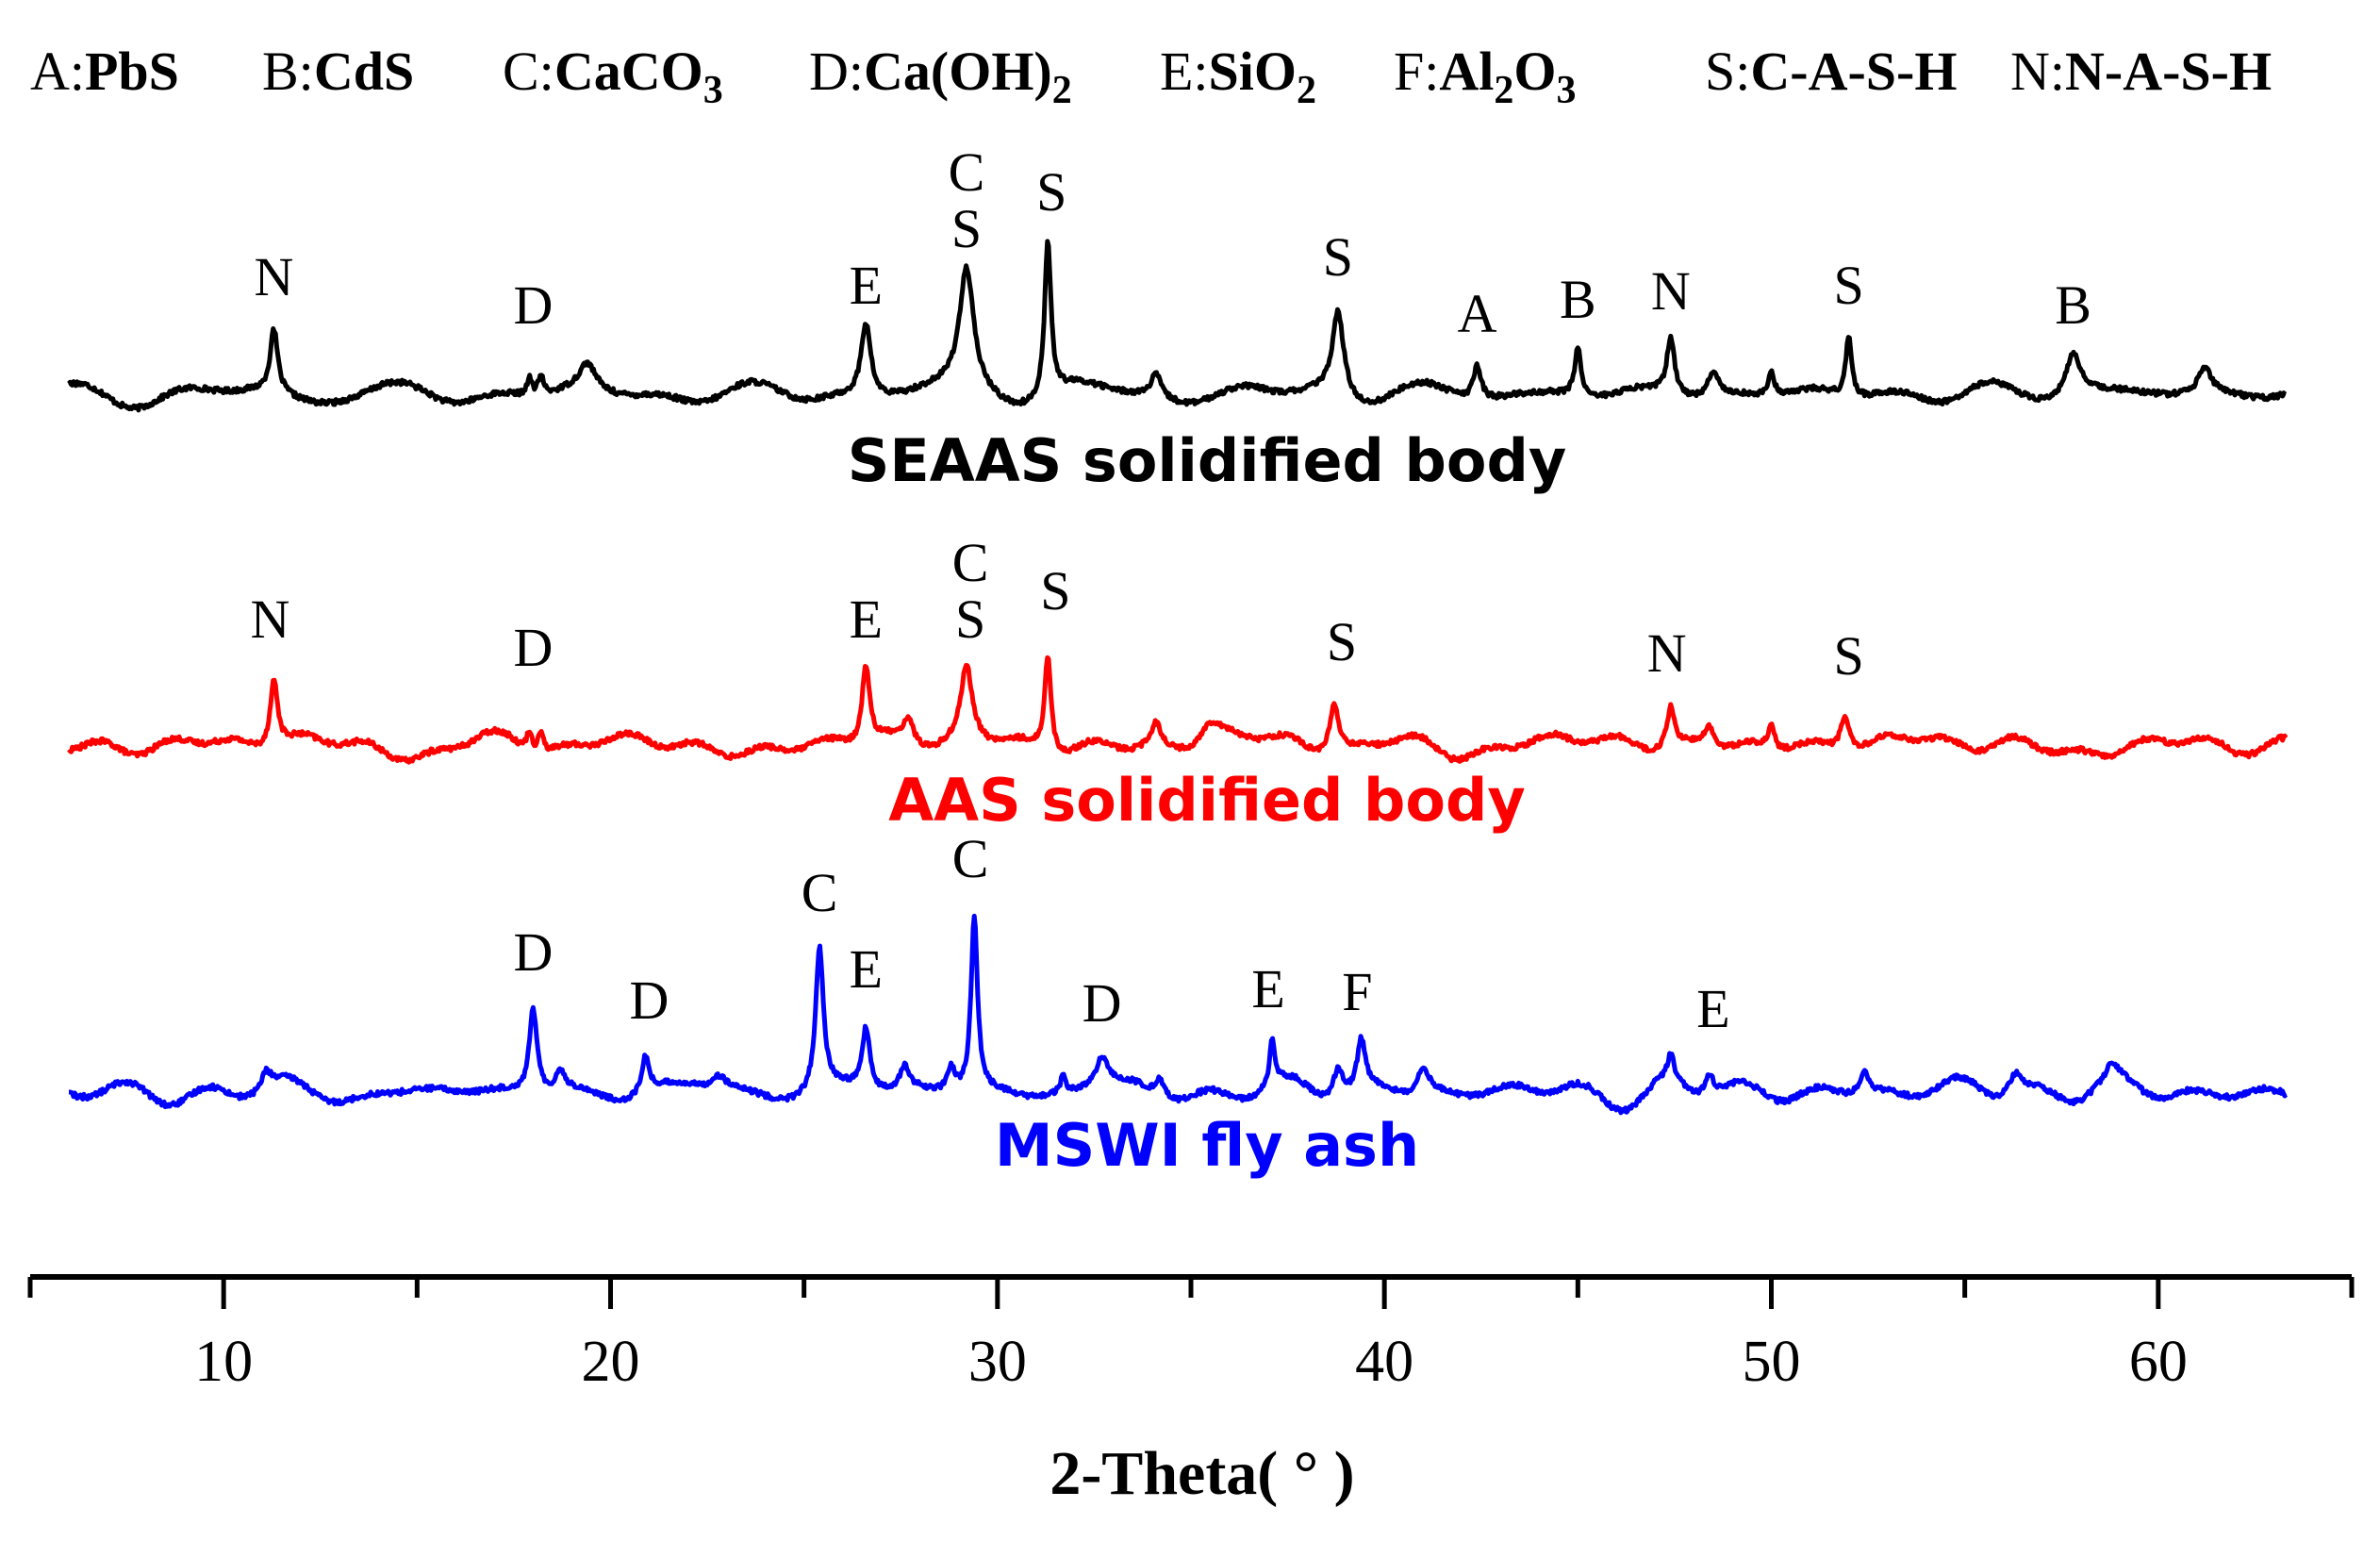 The image size is (2380, 1541). What do you see at coordinates (2158, 1362) in the screenshot?
I see `x-tick-label-60: 60` at bounding box center [2158, 1362].